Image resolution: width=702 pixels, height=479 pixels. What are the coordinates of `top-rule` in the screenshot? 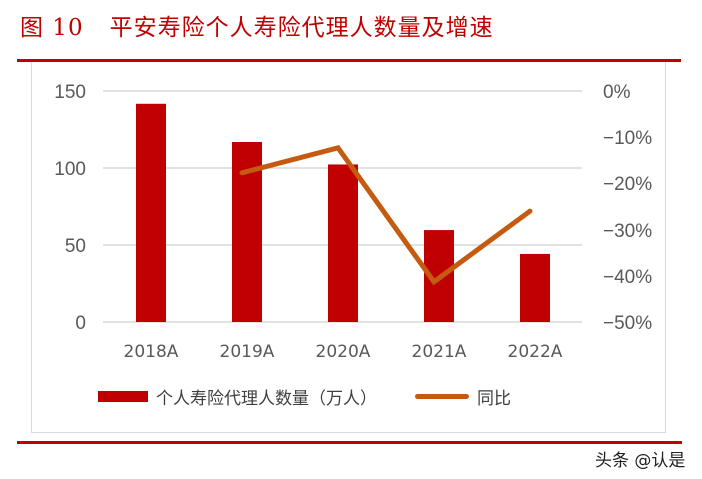 It's located at (349, 60).